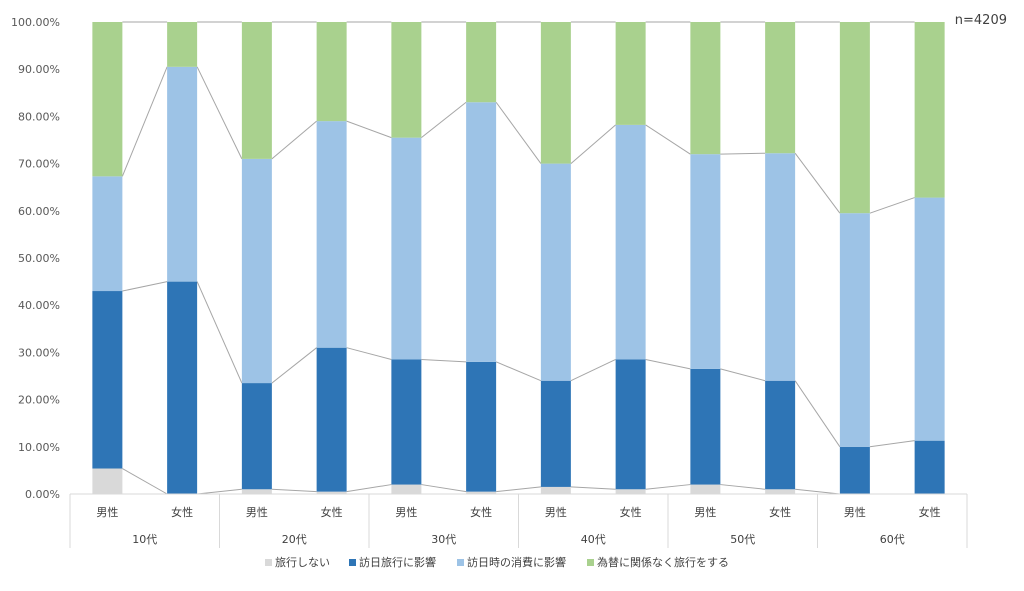  Describe the element at coordinates (39, 116) in the screenshot. I see `y-tick-label: 80.00%` at that location.